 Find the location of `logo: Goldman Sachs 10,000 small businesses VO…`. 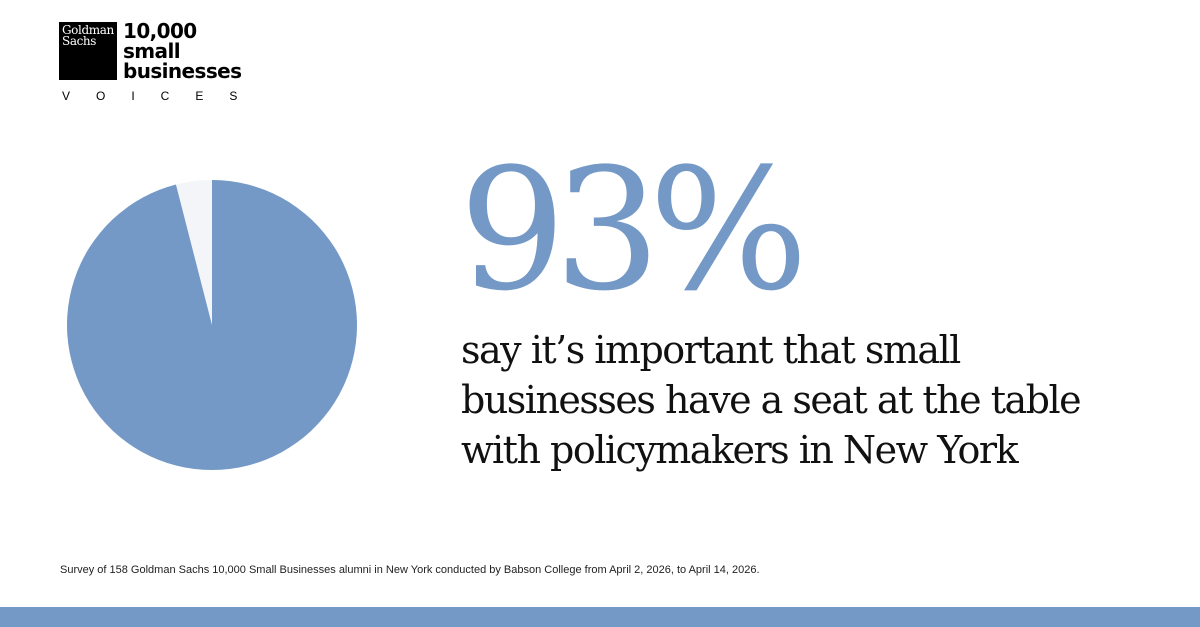

logo: Goldman Sachs 10,000 small businesses VO… is located at coordinates (161, 61).